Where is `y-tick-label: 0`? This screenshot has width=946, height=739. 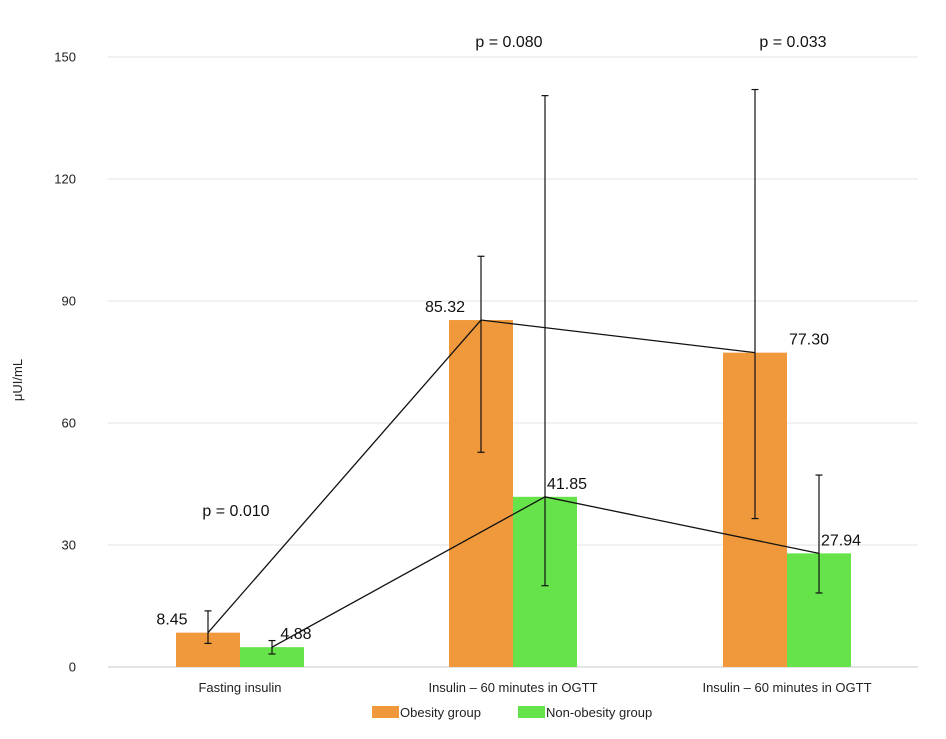 y-tick-label: 0 is located at coordinates (72, 667).